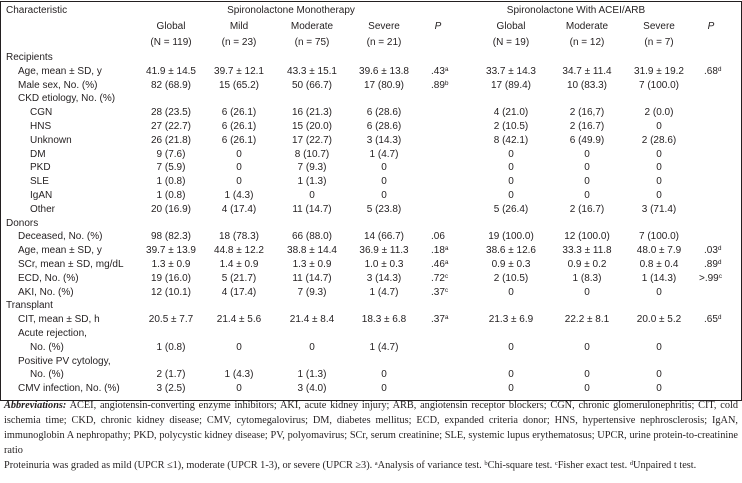 The height and width of the screenshot is (483, 742). What do you see at coordinates (384, 126) in the screenshot?
I see `table-cell: 6 (28.6)` at bounding box center [384, 126].